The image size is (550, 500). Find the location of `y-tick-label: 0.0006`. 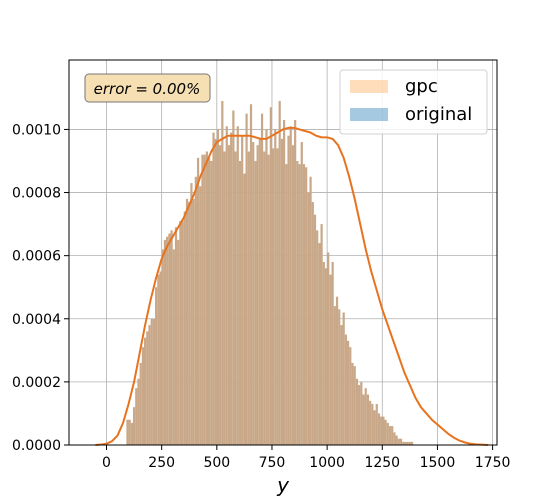

y-tick-label: 0.0006 is located at coordinates (36, 257).